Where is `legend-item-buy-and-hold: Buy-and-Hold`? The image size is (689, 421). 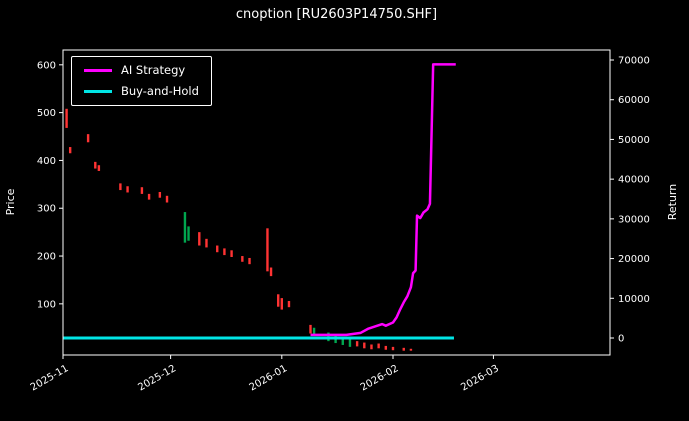 legend-item-buy-and-hold: Buy-and-Hold is located at coordinates (141, 90).